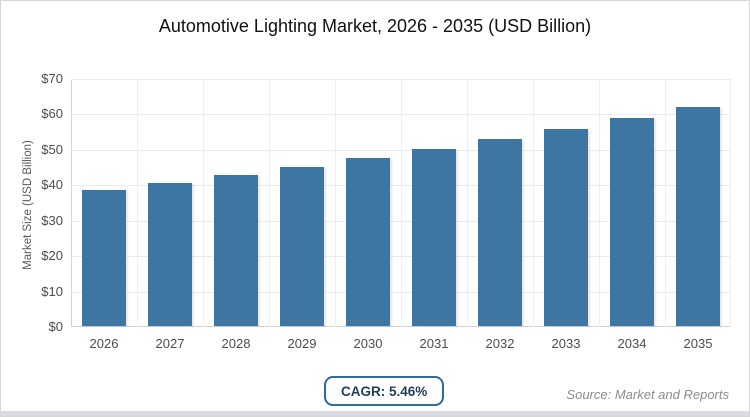 The width and height of the screenshot is (750, 417). I want to click on bar-2034, so click(632, 222).